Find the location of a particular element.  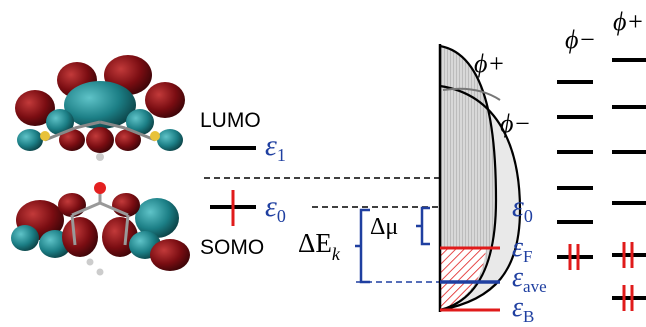

delta-e-bracket is located at coordinates (362, 246).